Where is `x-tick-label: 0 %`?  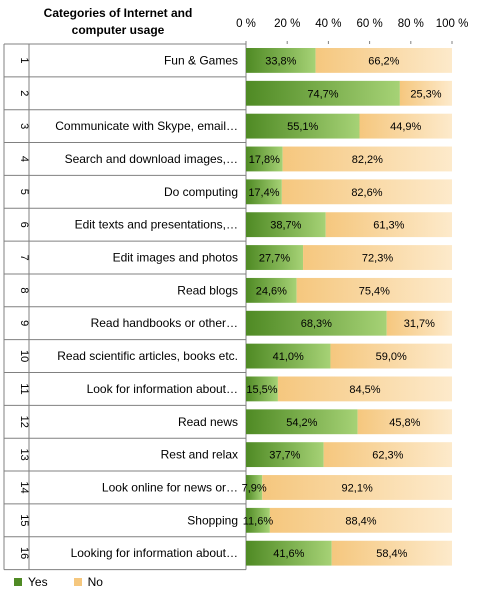
x-tick-label: 0 % is located at coordinates (246, 24).